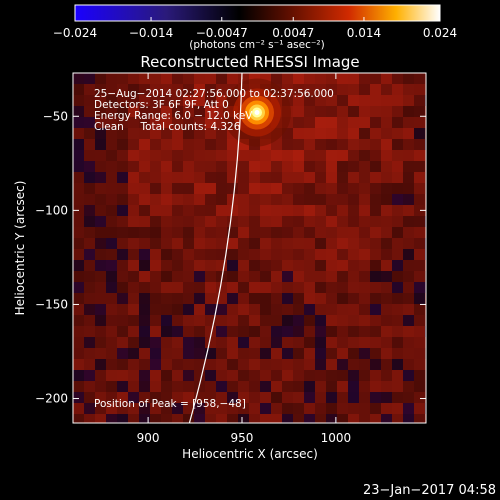  What do you see at coordinates (51, 304) in the screenshot?
I see `y-tick-label: −150` at bounding box center [51, 304].